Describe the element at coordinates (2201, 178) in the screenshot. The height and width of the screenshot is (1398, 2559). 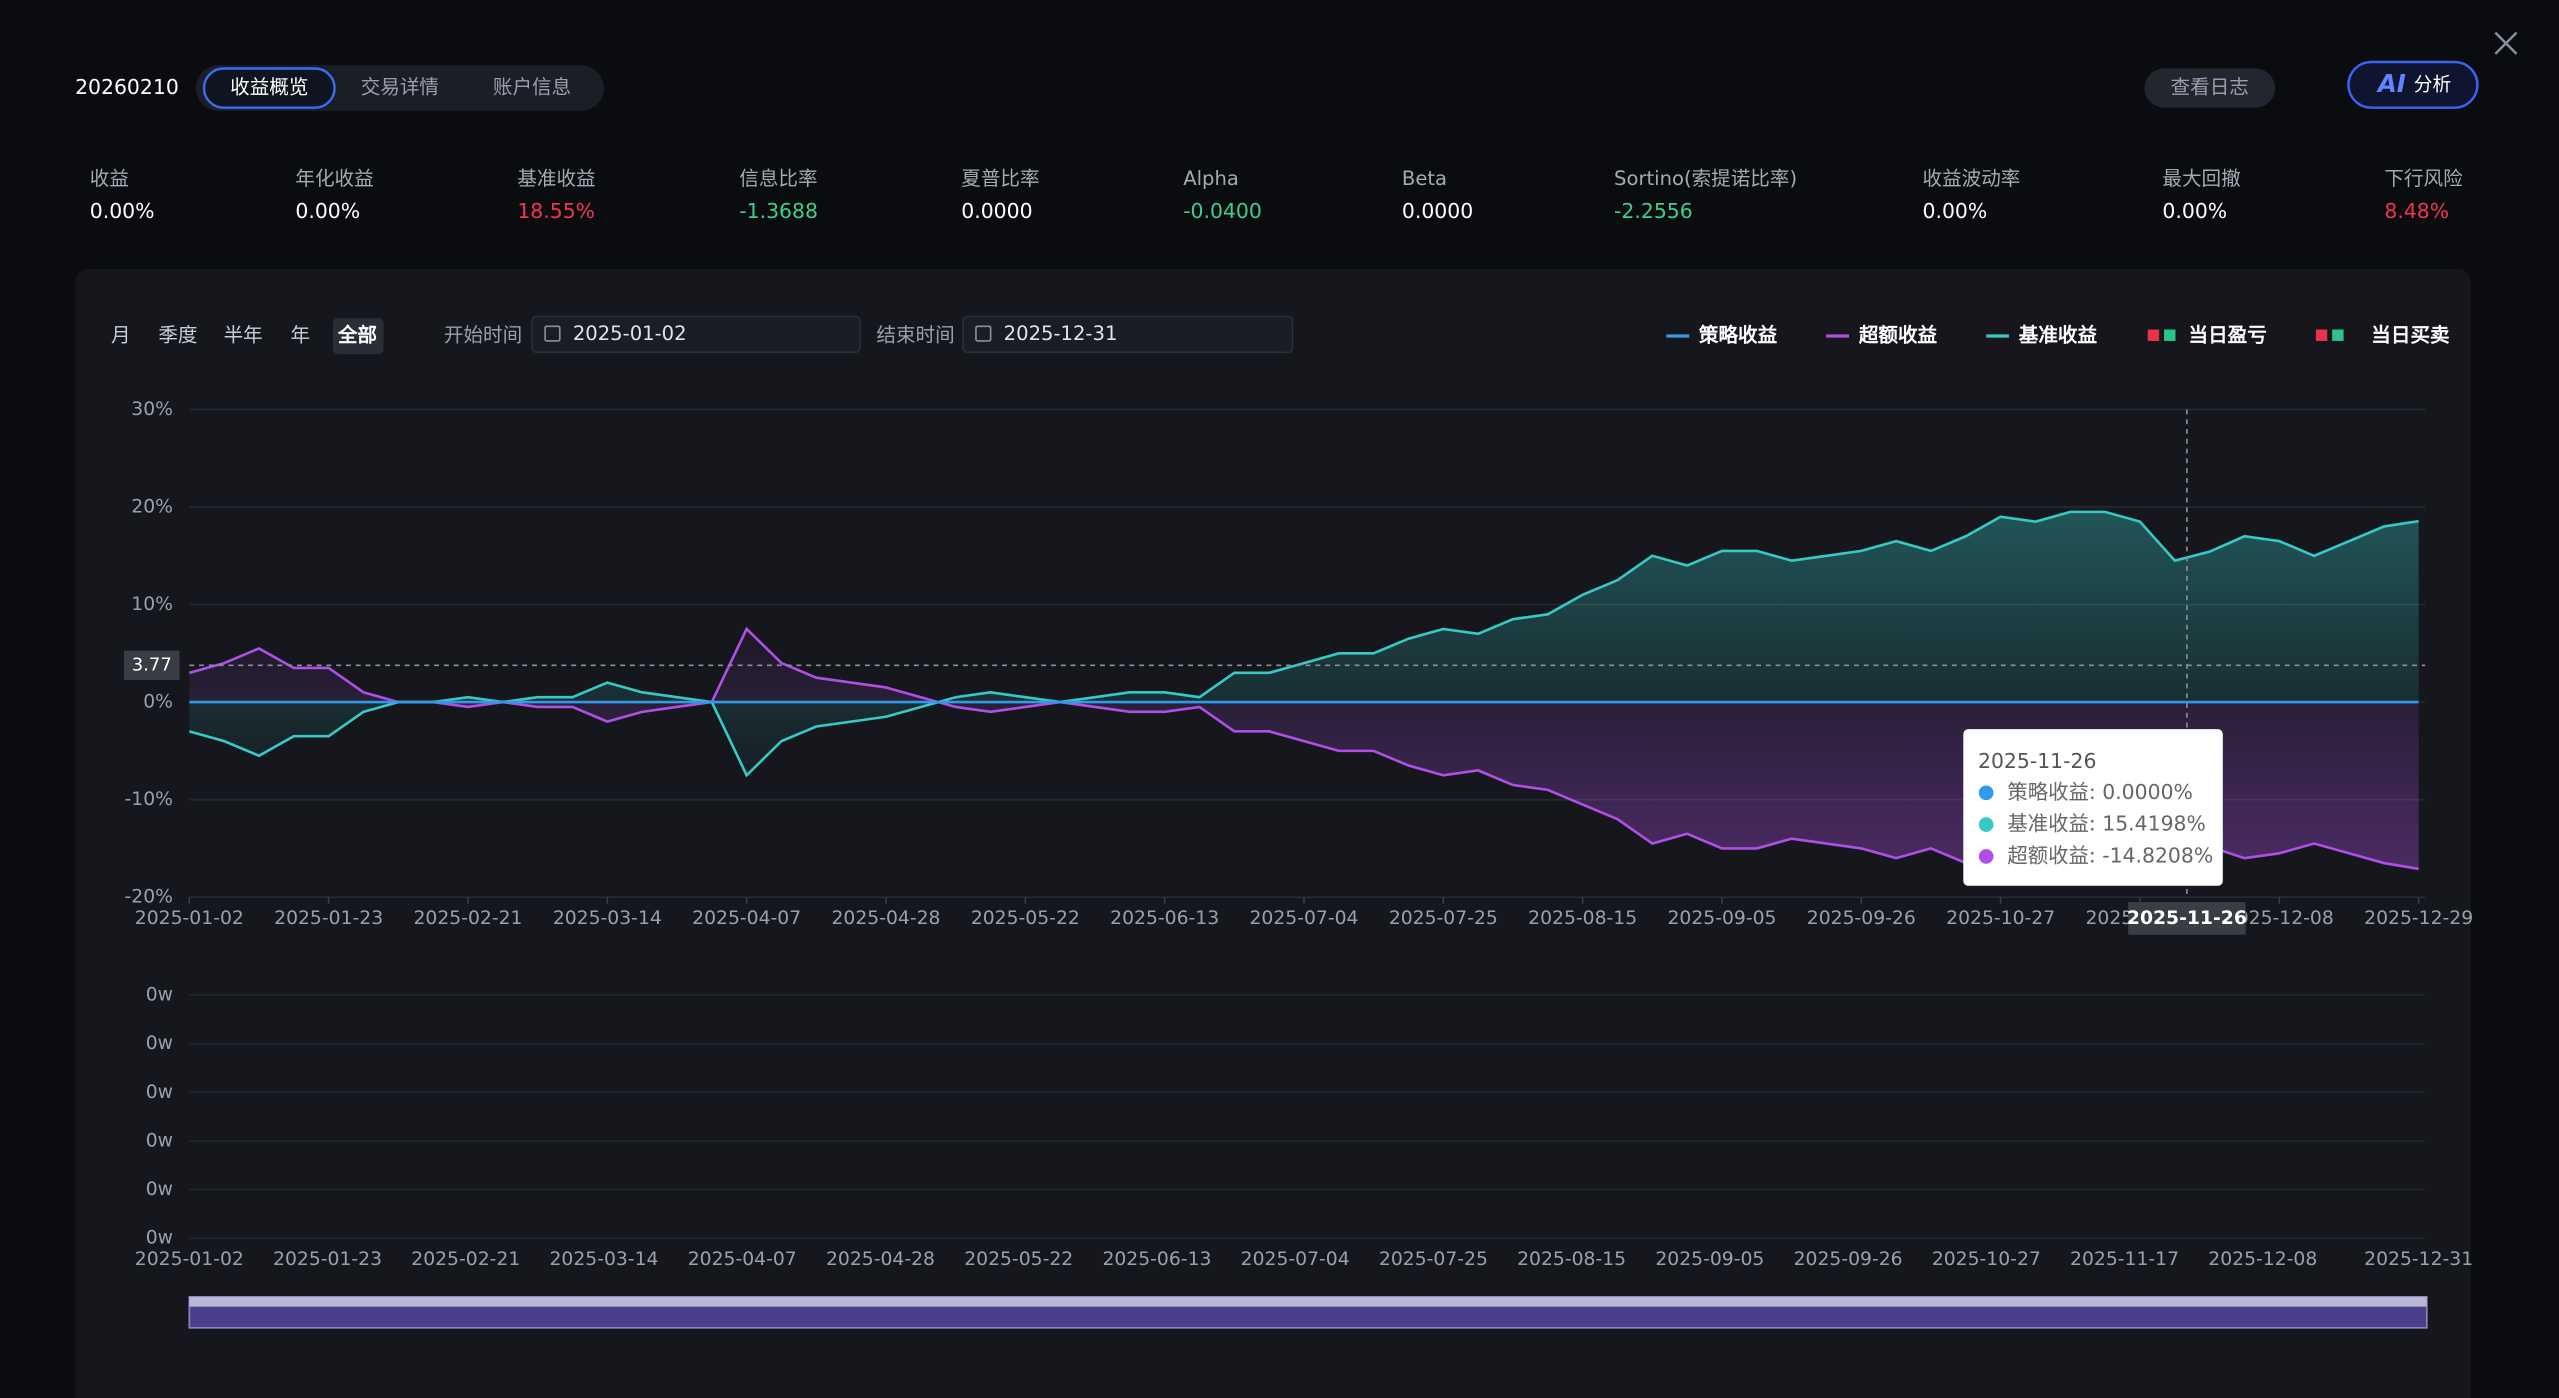
I see `metric-label: 最大回撤` at that location.